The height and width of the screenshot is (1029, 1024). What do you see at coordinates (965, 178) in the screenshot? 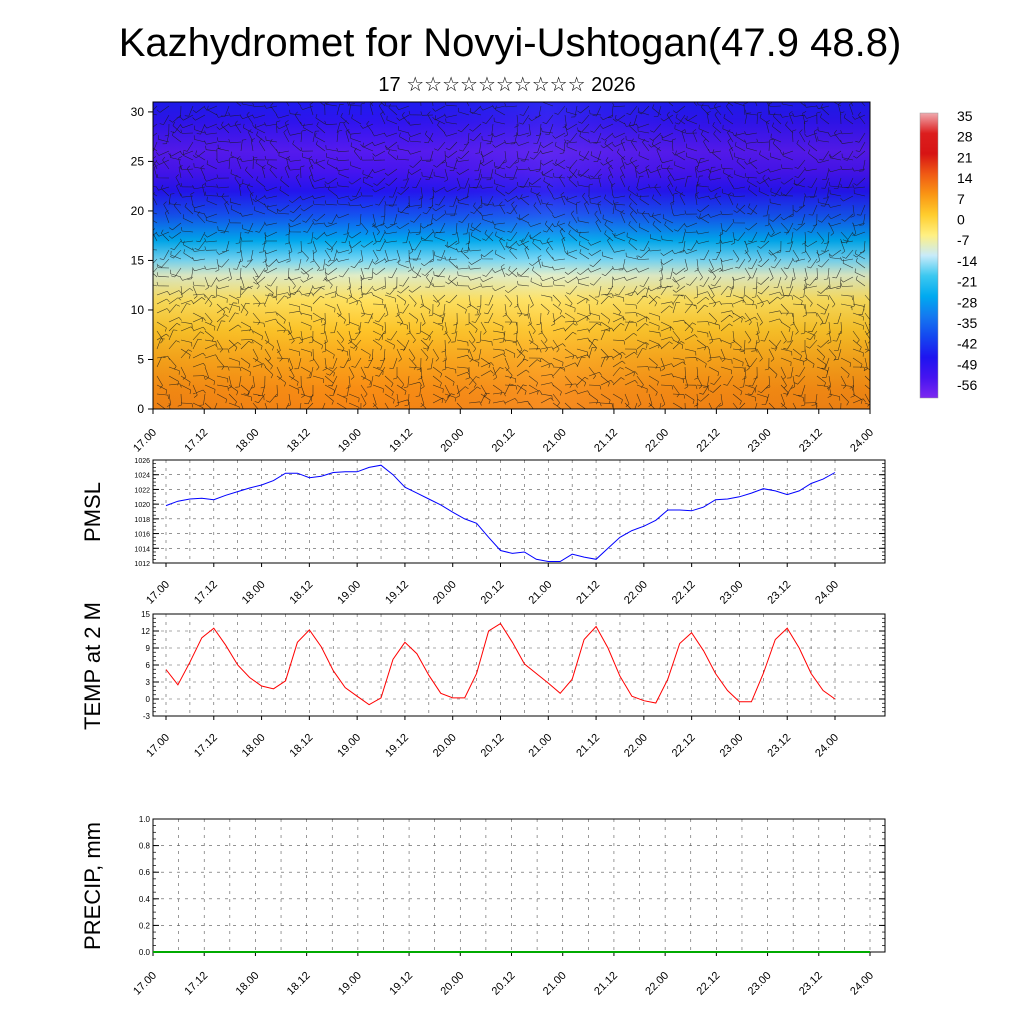
I see `colorbar-label: 14` at bounding box center [965, 178].